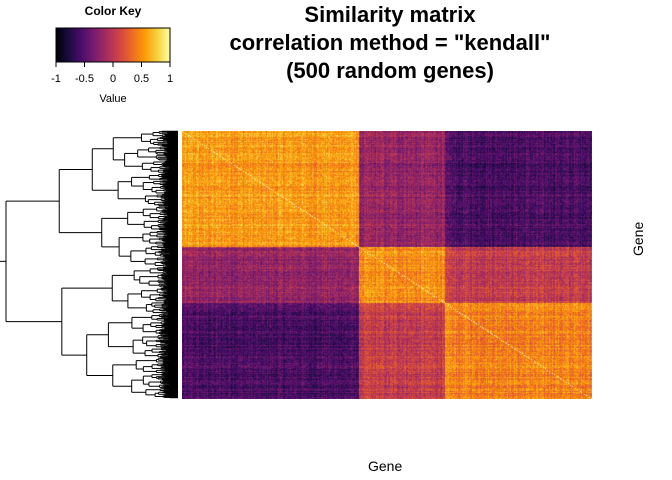 The height and width of the screenshot is (480, 672). Describe the element at coordinates (56, 79) in the screenshot. I see `color-key-tick-label: -1` at that location.